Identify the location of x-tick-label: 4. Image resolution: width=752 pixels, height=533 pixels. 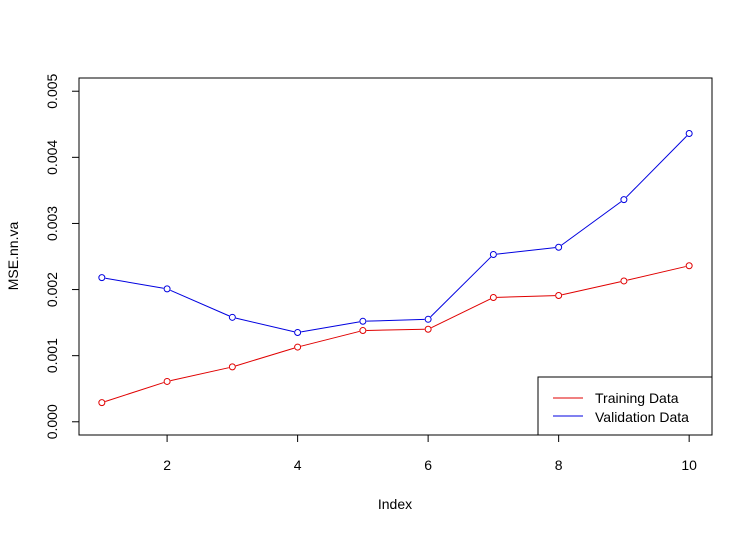
(298, 465).